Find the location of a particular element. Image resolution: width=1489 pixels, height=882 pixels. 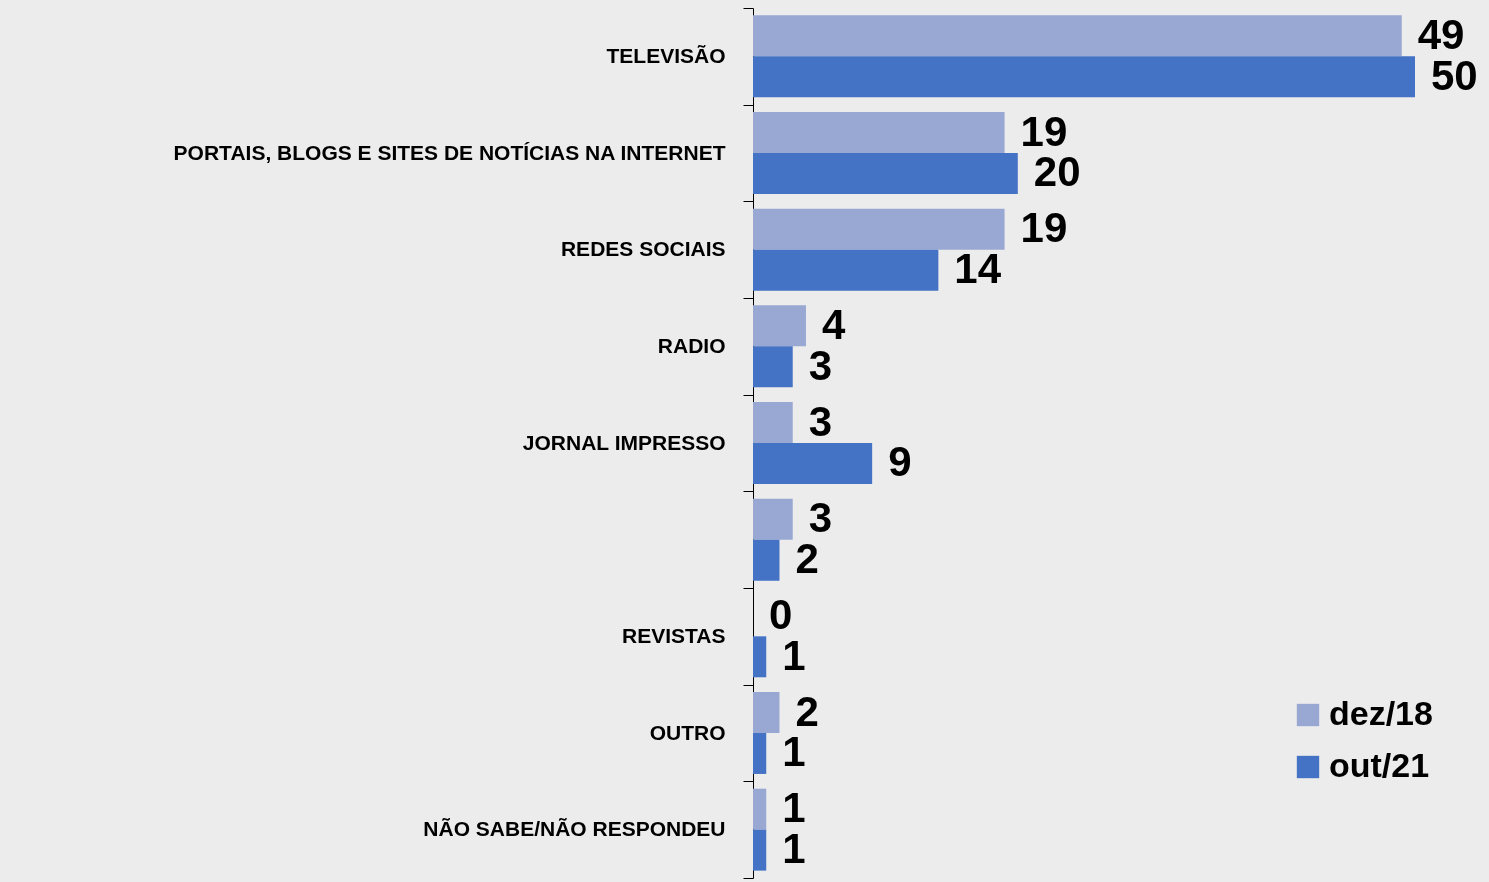

y-tick-label: TELEVISÃO is located at coordinates (666, 55).